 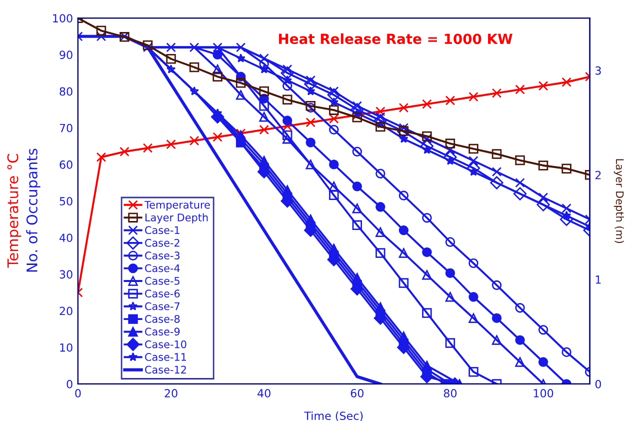 I want to click on annotation: Heat Release Rate = 1000 KW, so click(x=395, y=38).